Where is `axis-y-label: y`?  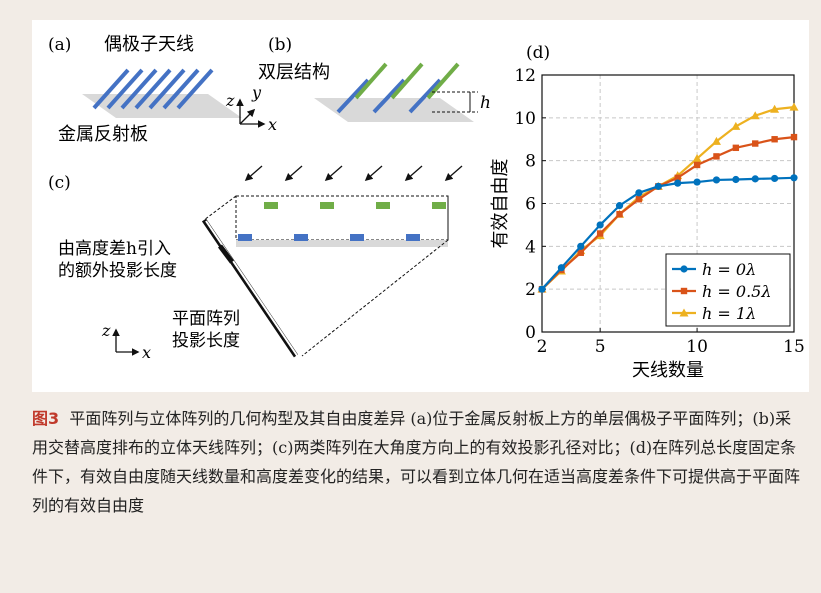
axis-y-label: y is located at coordinates (256, 92).